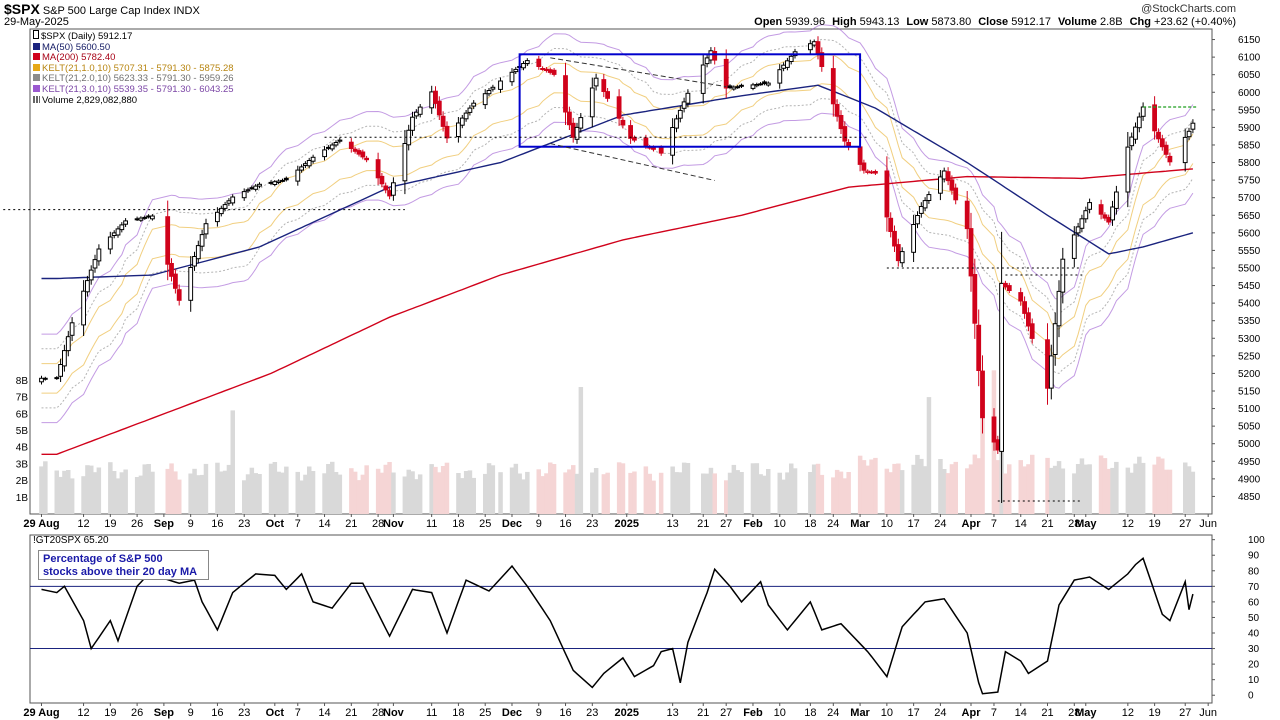 The image size is (1280, 720). Describe the element at coordinates (83, 524) in the screenshot. I see `x-tick-label: 12` at that location.